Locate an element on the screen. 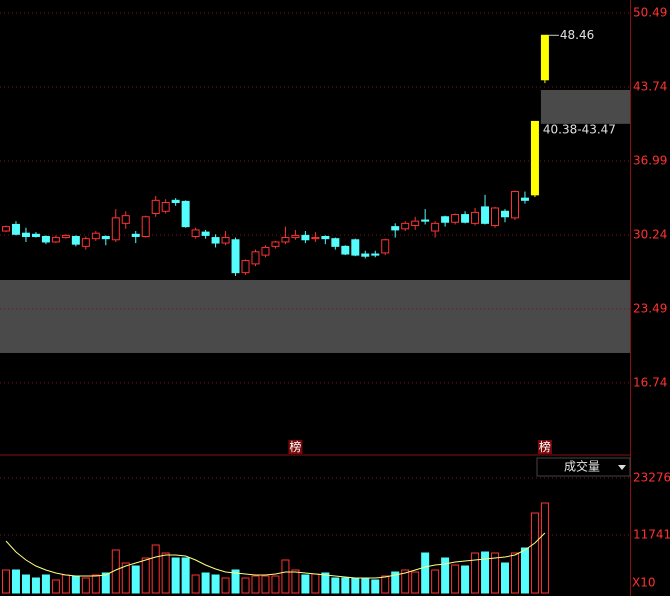 This screenshot has width=670, height=596. y-tick-label: 23.49 is located at coordinates (650, 308).